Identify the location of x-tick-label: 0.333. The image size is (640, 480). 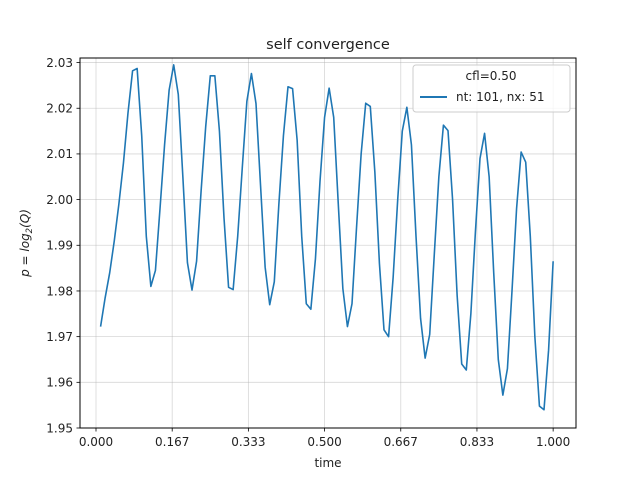
(248, 442).